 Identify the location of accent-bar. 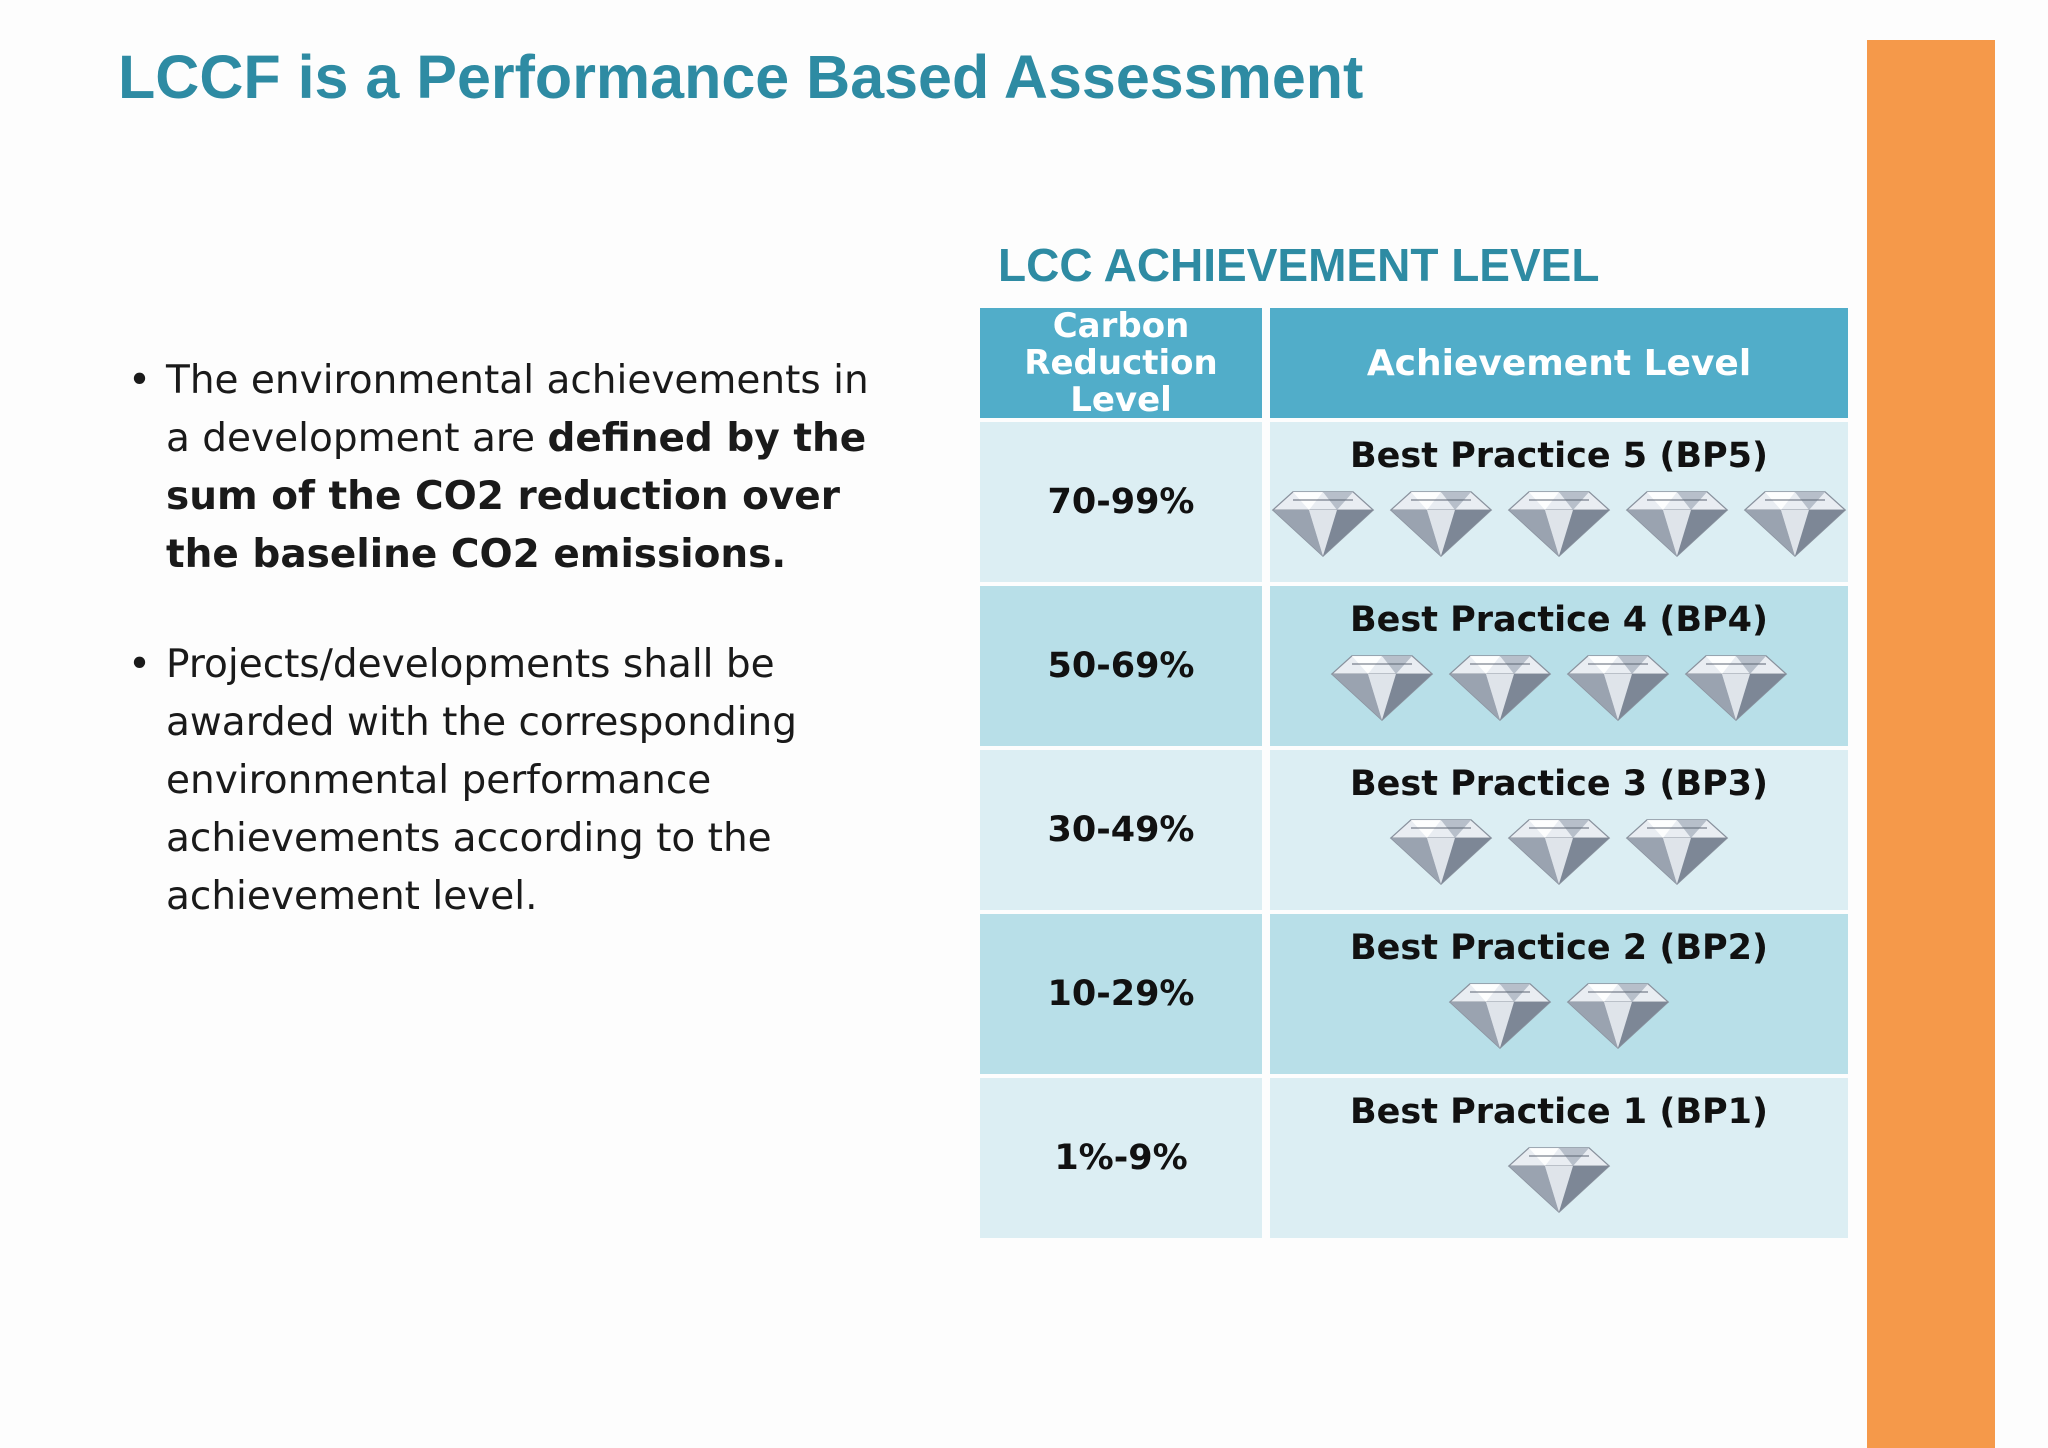
(1931, 744).